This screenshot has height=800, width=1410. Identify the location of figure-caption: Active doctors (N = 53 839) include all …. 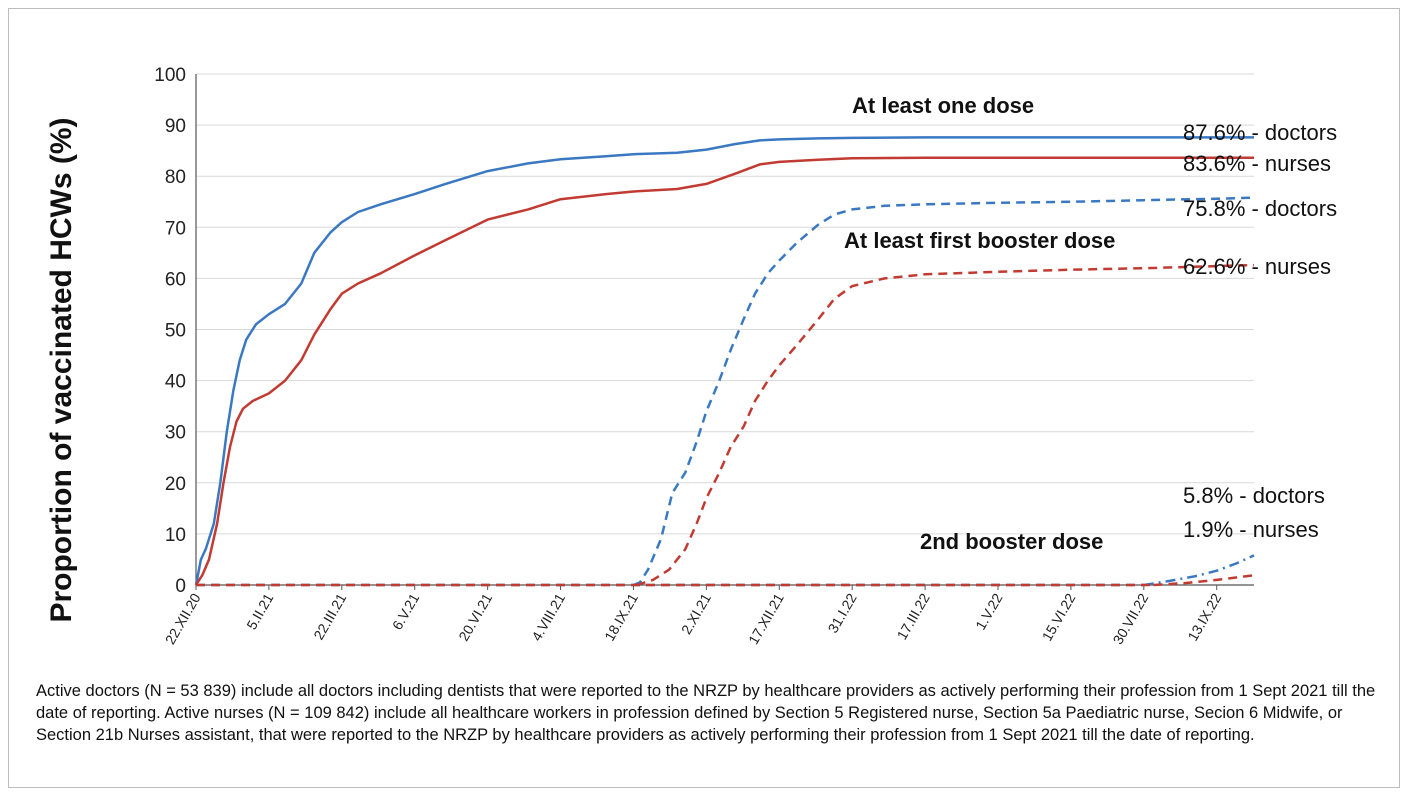
(706, 713).